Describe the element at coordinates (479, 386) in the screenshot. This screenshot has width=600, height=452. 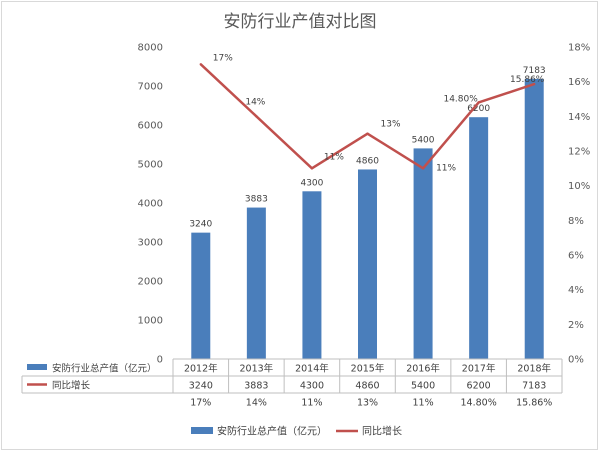
I see `table-cell: 6200` at that location.